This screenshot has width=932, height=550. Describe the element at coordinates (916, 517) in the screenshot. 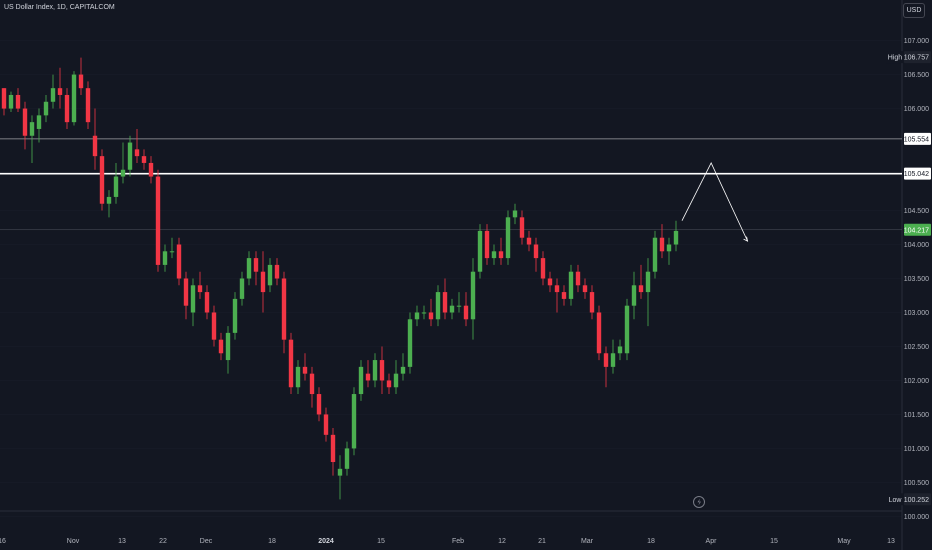

I see `price-tick-label: 100.000` at that location.